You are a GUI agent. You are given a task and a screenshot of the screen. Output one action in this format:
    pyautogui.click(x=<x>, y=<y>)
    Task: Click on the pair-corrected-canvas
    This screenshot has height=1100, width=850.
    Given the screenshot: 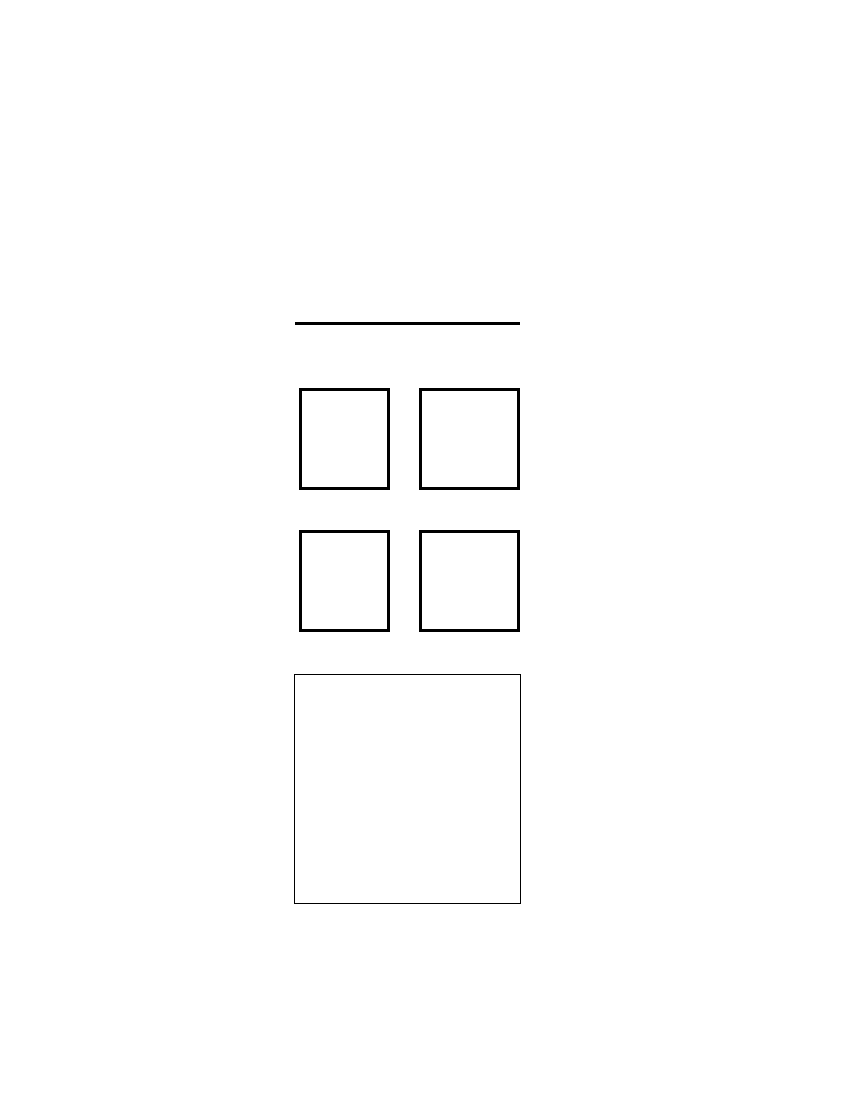 What is the action you would take?
    pyautogui.click(x=469, y=439)
    